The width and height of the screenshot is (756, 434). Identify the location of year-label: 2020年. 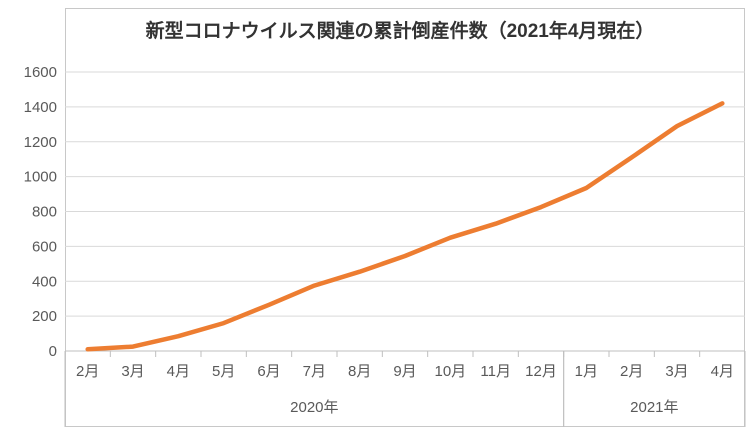
(314, 407).